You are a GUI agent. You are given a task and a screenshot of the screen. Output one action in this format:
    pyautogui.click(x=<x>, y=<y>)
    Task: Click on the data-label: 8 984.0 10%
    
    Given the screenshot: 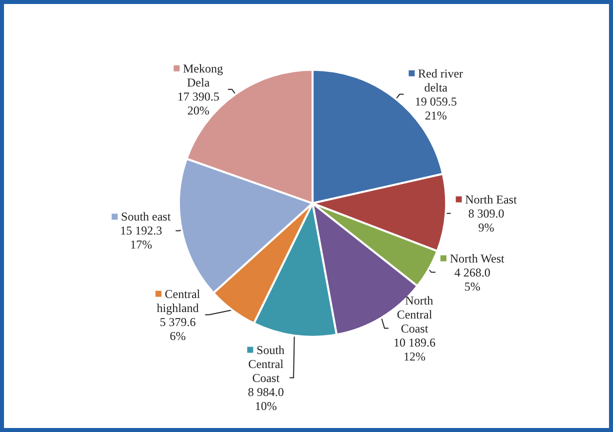 What is the action you would take?
    pyautogui.click(x=266, y=398)
    